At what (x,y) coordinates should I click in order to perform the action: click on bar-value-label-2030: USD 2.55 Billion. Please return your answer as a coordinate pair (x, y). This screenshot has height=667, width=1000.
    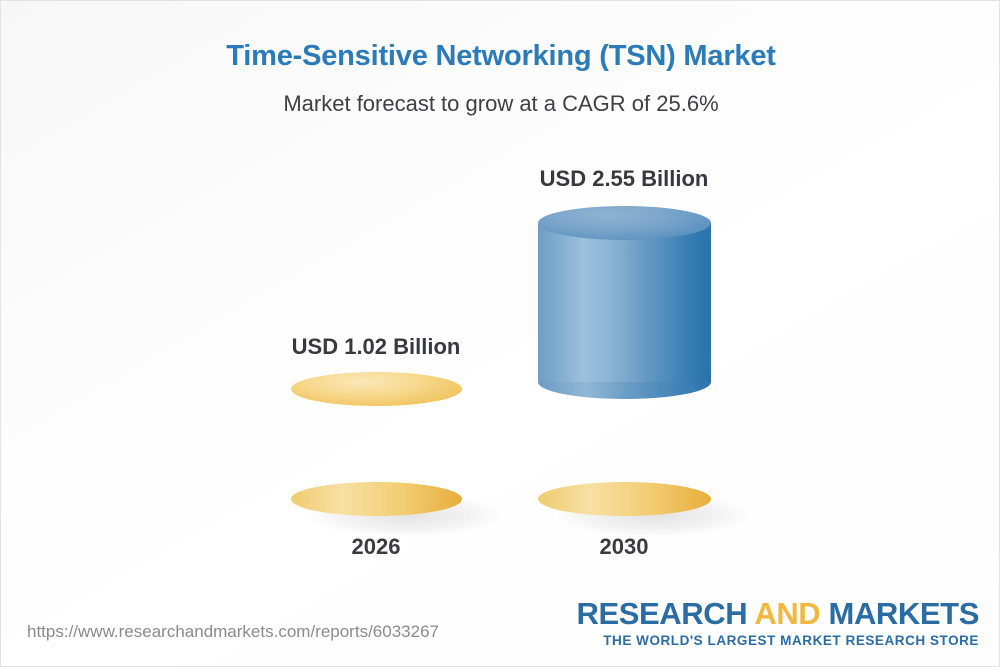
    Looking at the image, I should click on (624, 178).